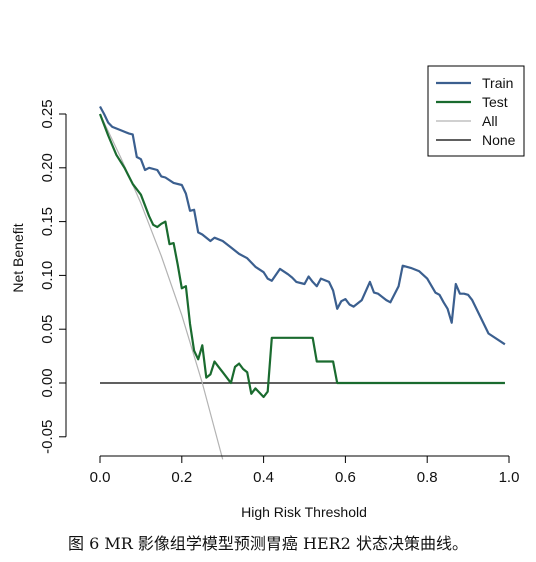  I want to click on y-tick-label: 0.15, so click(47, 221).